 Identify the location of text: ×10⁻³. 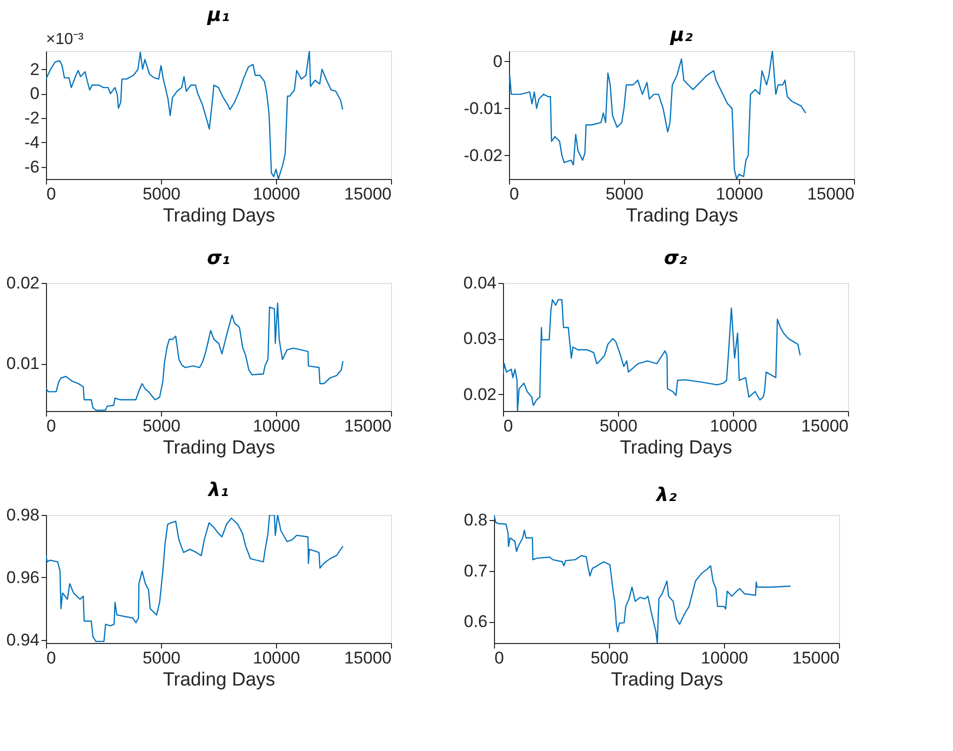
(65, 39).